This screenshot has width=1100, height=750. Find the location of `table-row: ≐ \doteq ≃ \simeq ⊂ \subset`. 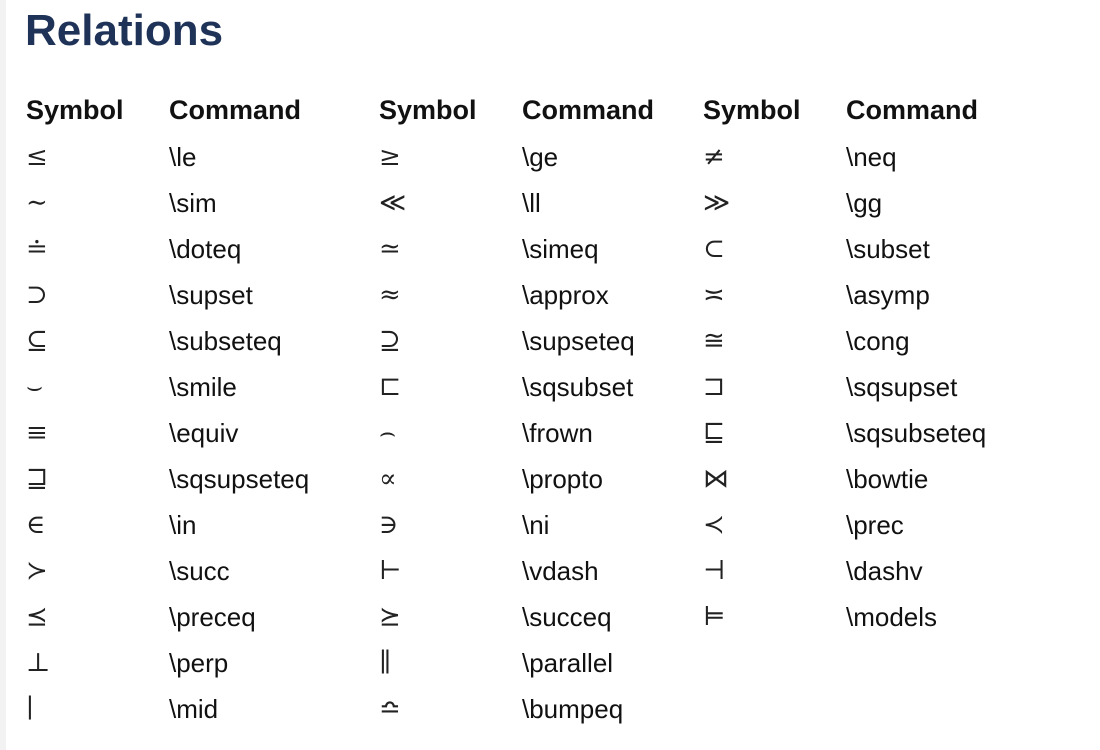

table-row: ≐ \doteq ≃ \simeq ⊂ \subset is located at coordinates (546, 249).